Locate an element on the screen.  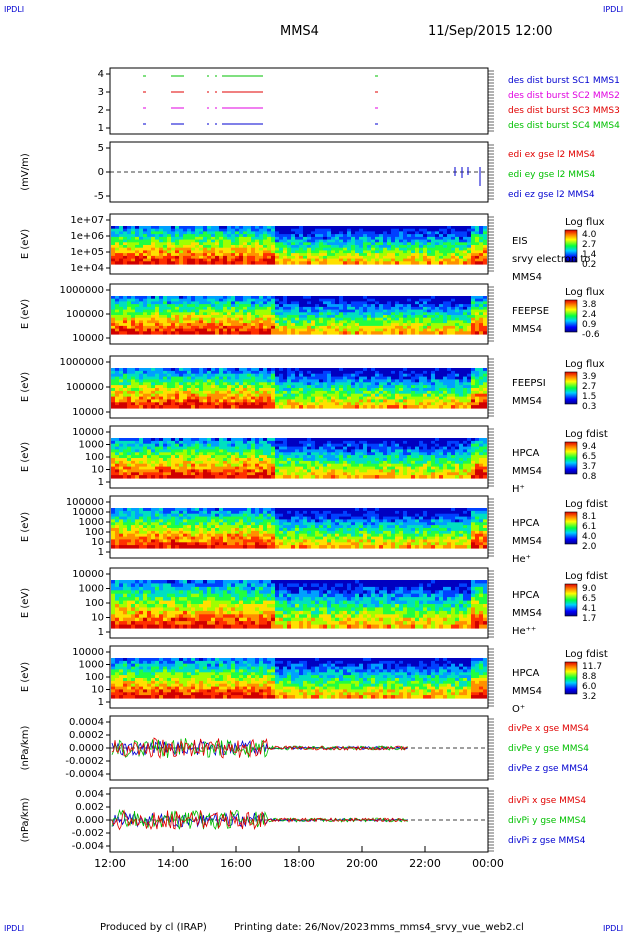
colorbar-tick: 1.4 is located at coordinates (589, 255).